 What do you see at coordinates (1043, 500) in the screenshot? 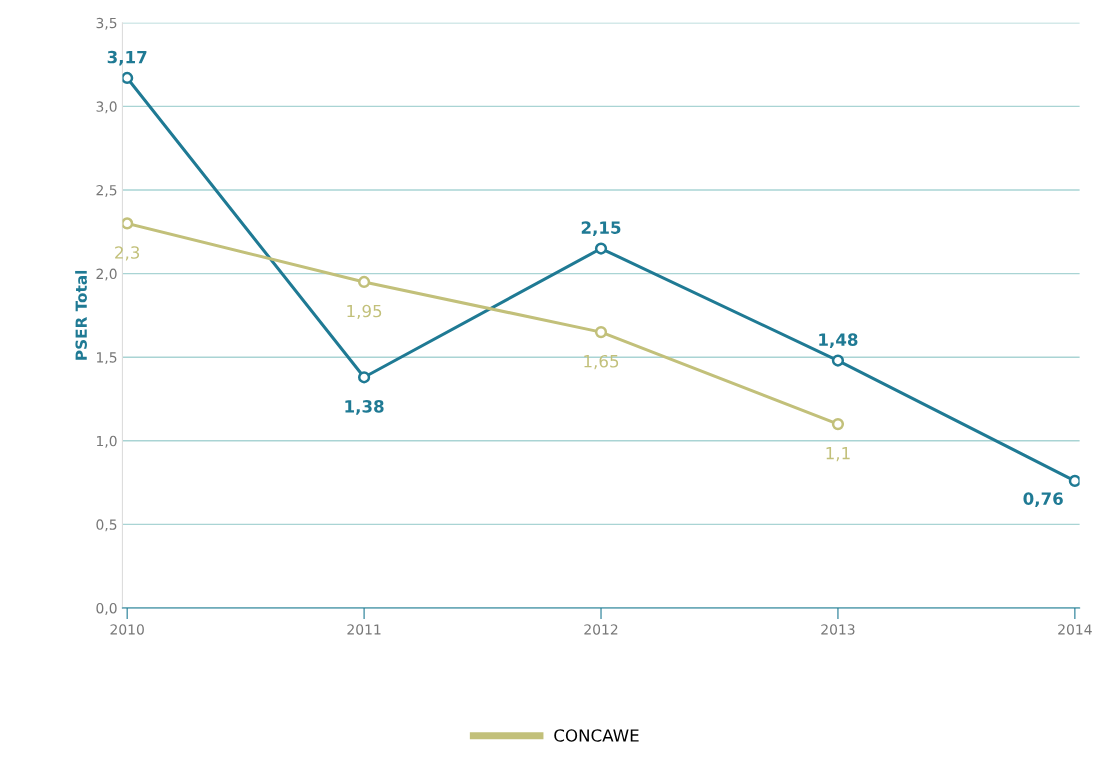
I see `data-label: 0,76` at bounding box center [1043, 500].